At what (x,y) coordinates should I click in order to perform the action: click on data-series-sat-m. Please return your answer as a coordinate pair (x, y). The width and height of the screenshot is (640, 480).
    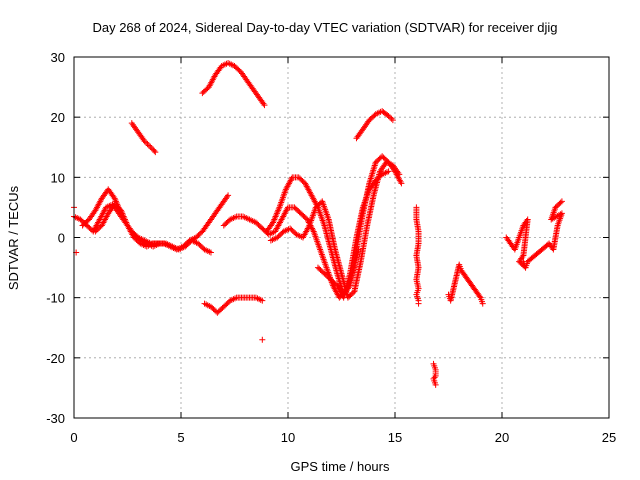
    Looking at the image, I should click on (434, 374).